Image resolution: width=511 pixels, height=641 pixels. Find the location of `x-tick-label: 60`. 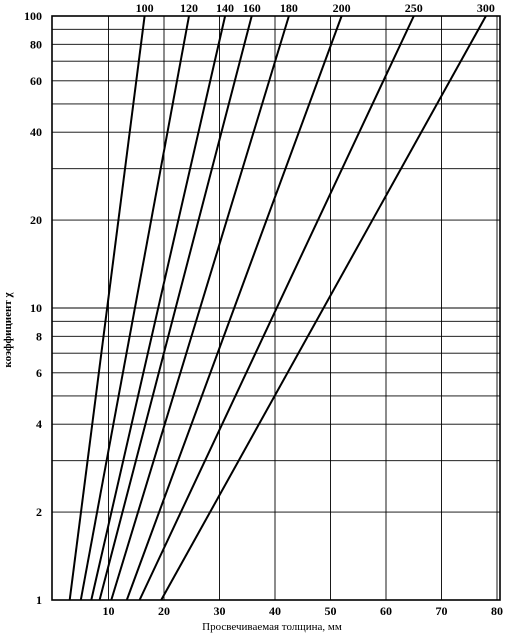

x-tick-label: 60 is located at coordinates (386, 611).